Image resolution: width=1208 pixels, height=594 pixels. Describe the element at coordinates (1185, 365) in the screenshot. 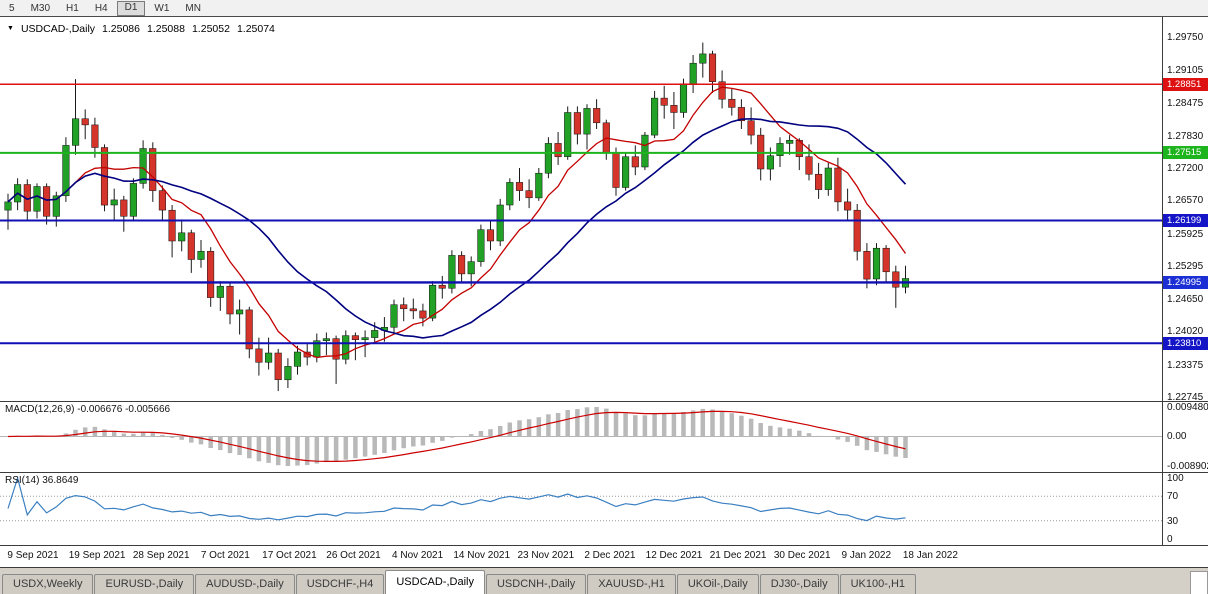

I see `price-axis-label: 1.23375` at that location.